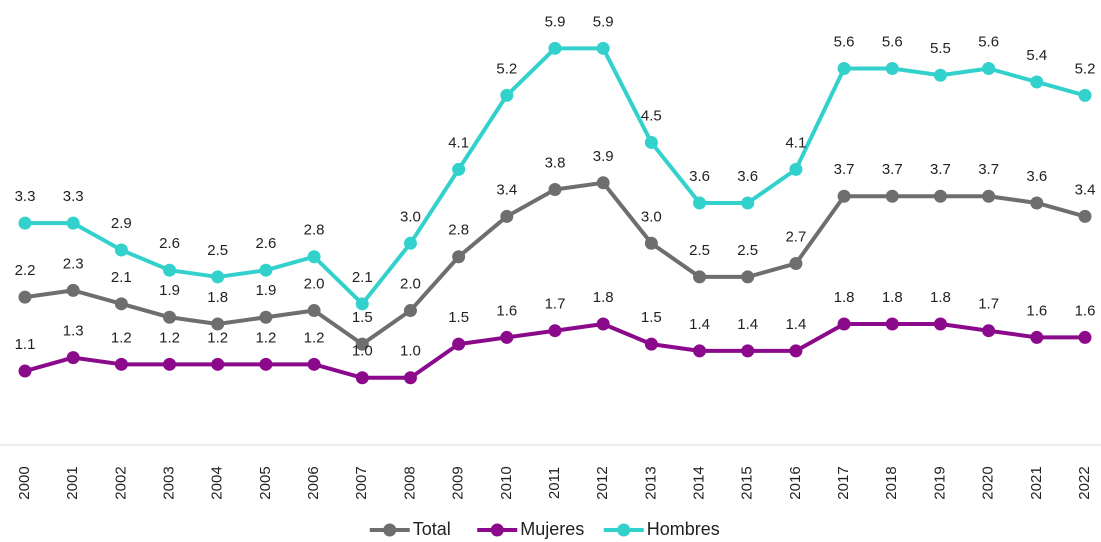 This screenshot has width=1101, height=542. What do you see at coordinates (747, 482) in the screenshot?
I see `x-tick-label: 2015` at bounding box center [747, 482].